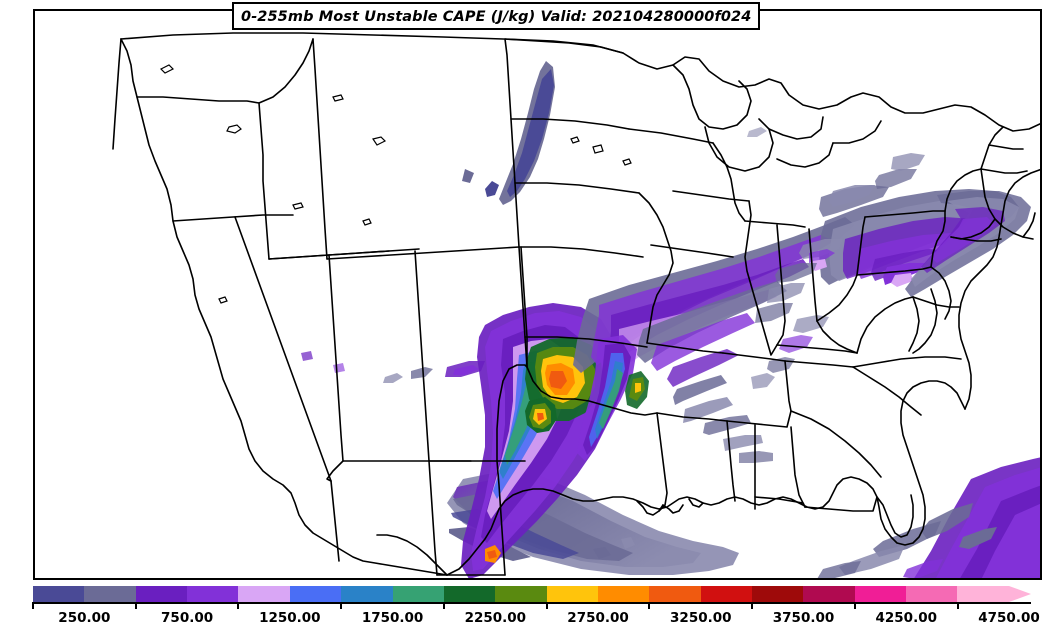 Image resolution: width=1042 pixels, height=632 pixels. What do you see at coordinates (392, 618) in the screenshot?
I see `colorbar-label-1750: 1750.00` at bounding box center [392, 618].